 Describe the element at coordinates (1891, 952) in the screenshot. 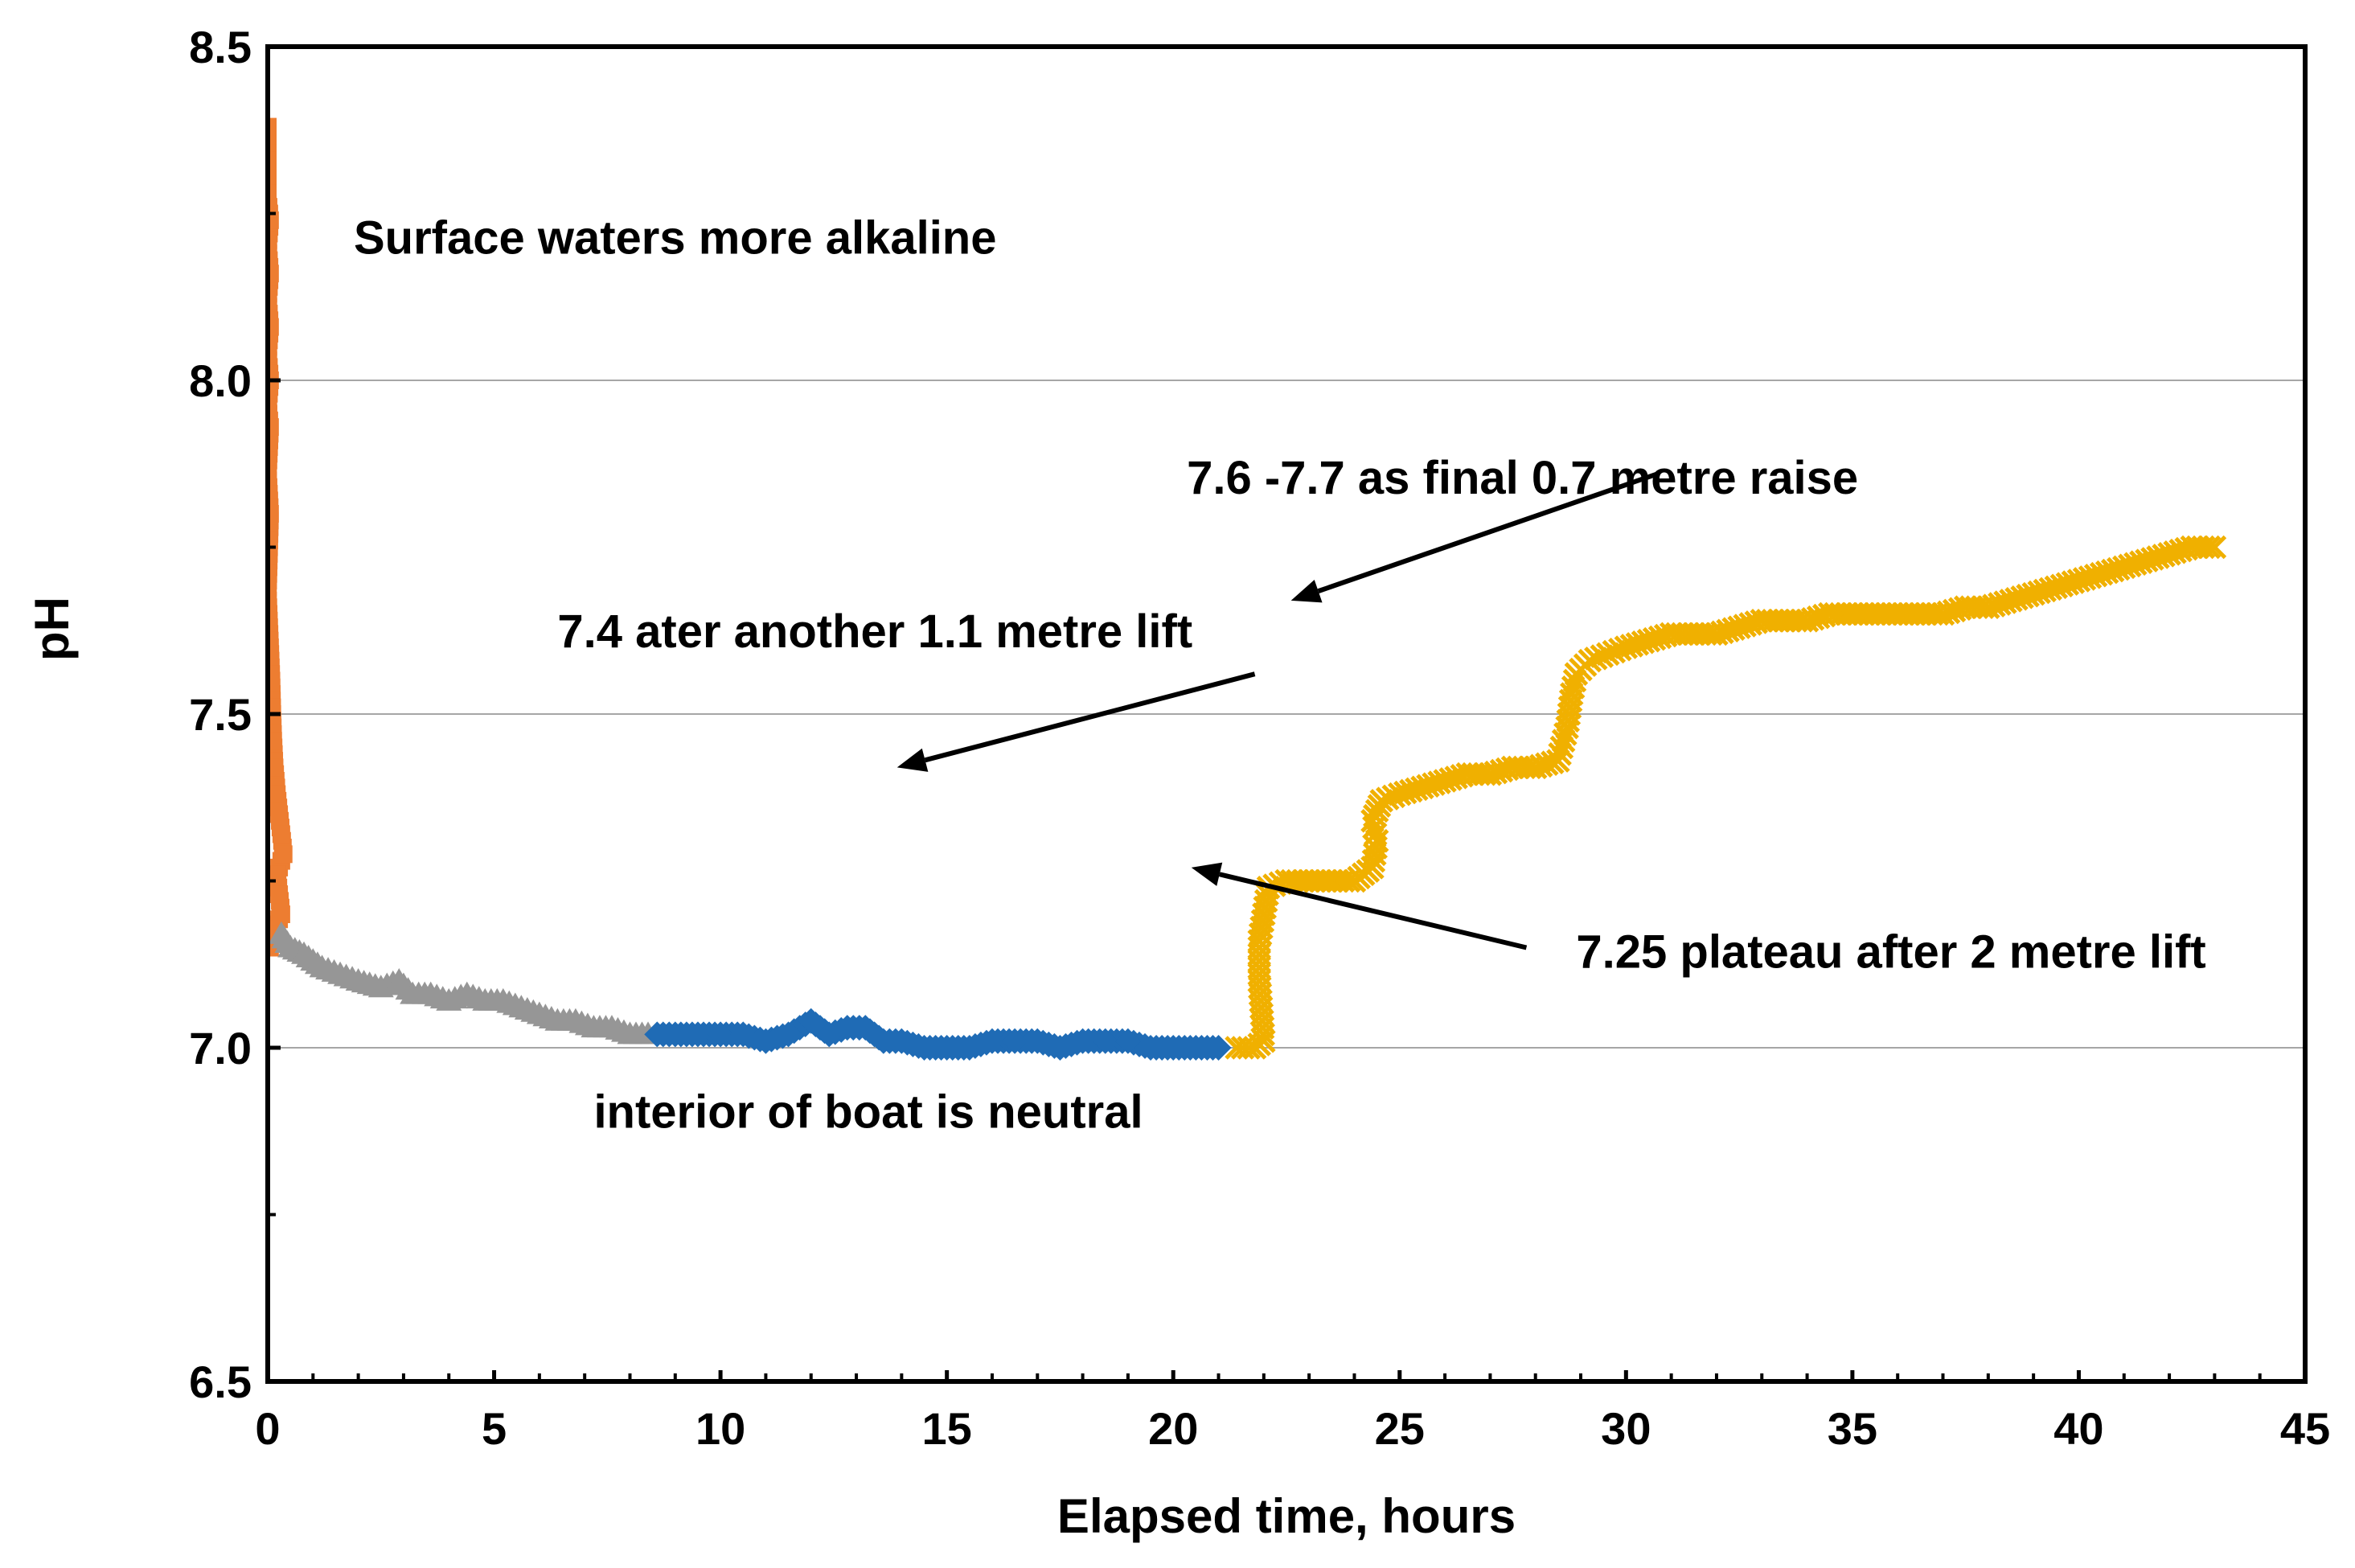

I see `annotation-text-3: 7.25 plateau after 2 metre lift` at that location.